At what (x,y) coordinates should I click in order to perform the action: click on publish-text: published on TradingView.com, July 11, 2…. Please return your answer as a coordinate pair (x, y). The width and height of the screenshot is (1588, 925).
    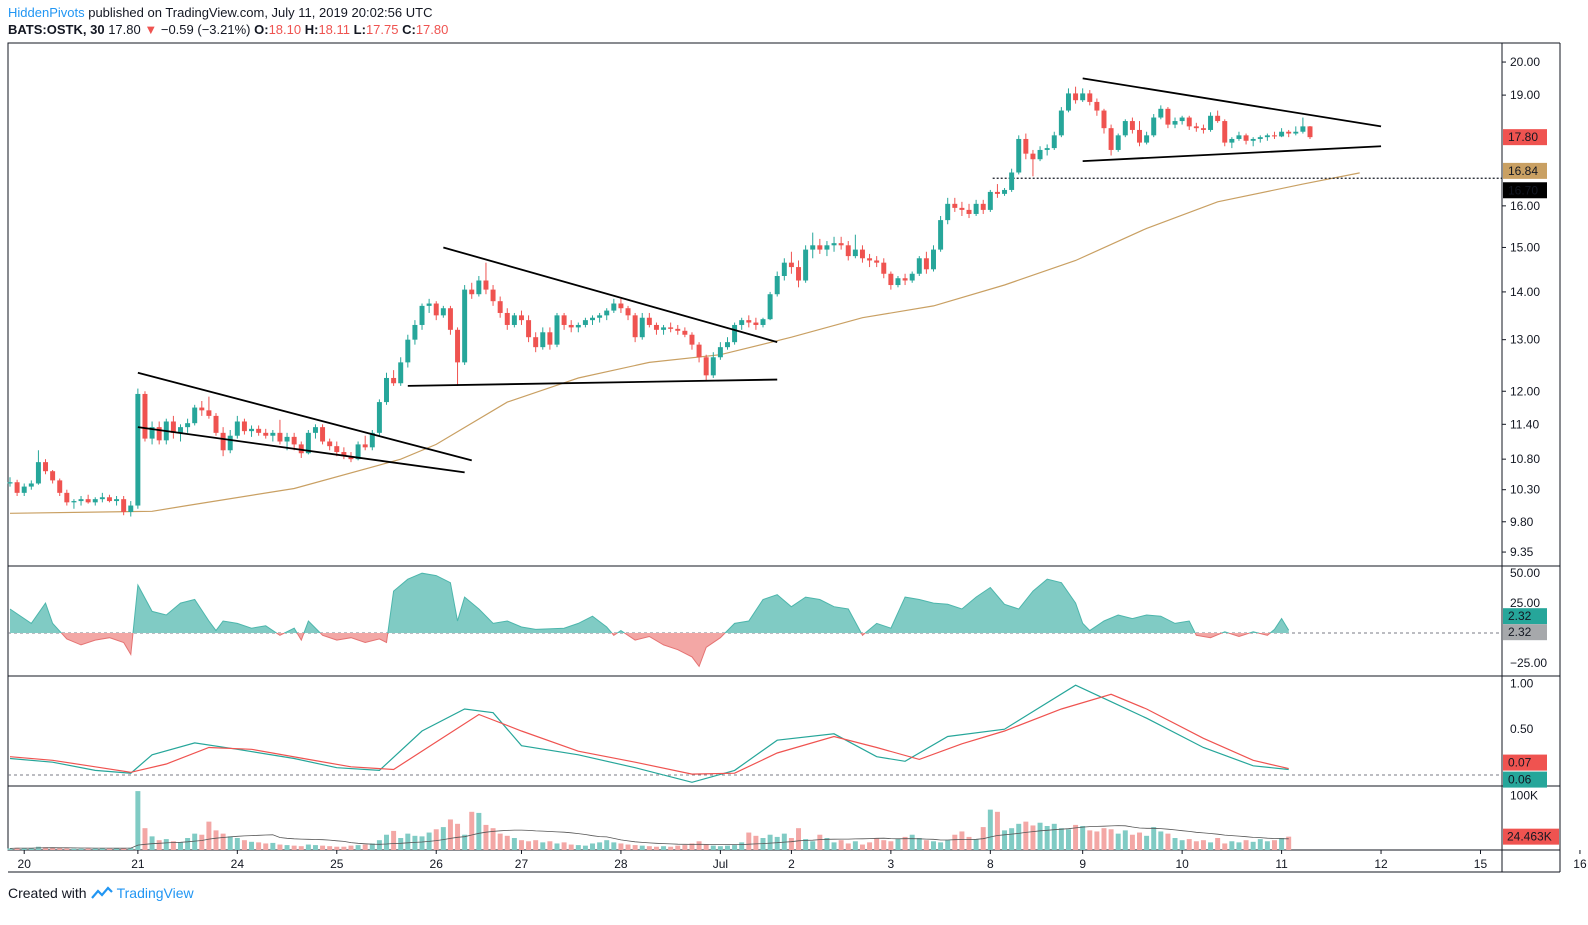
    Looking at the image, I should click on (258, 12).